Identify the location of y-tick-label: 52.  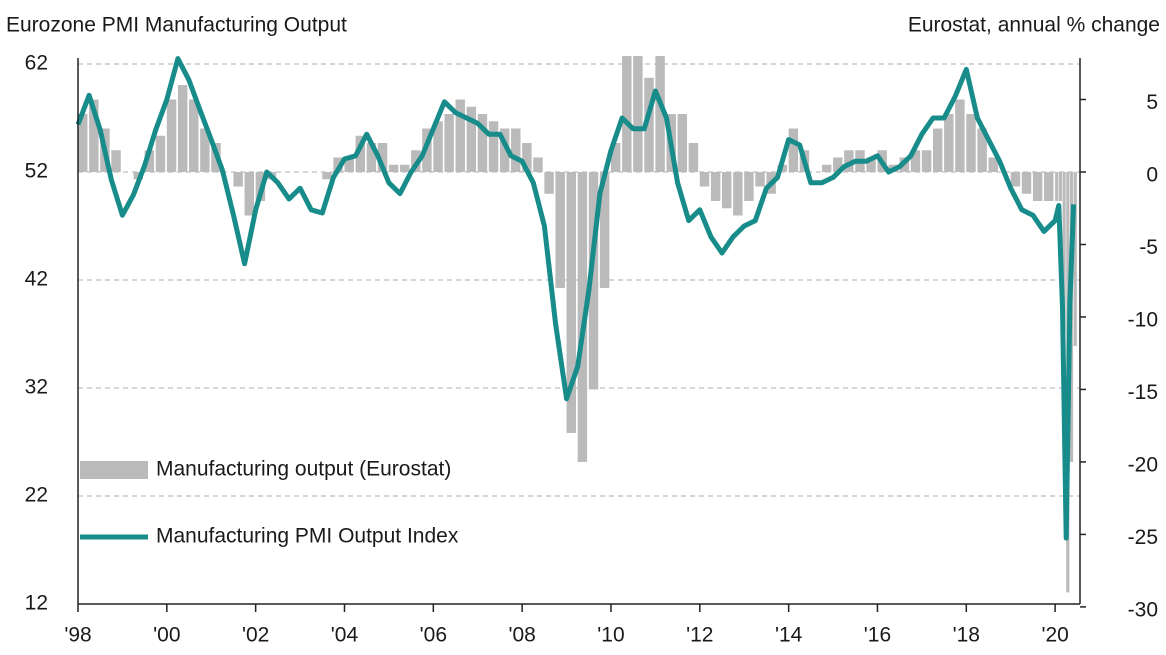
(36, 171).